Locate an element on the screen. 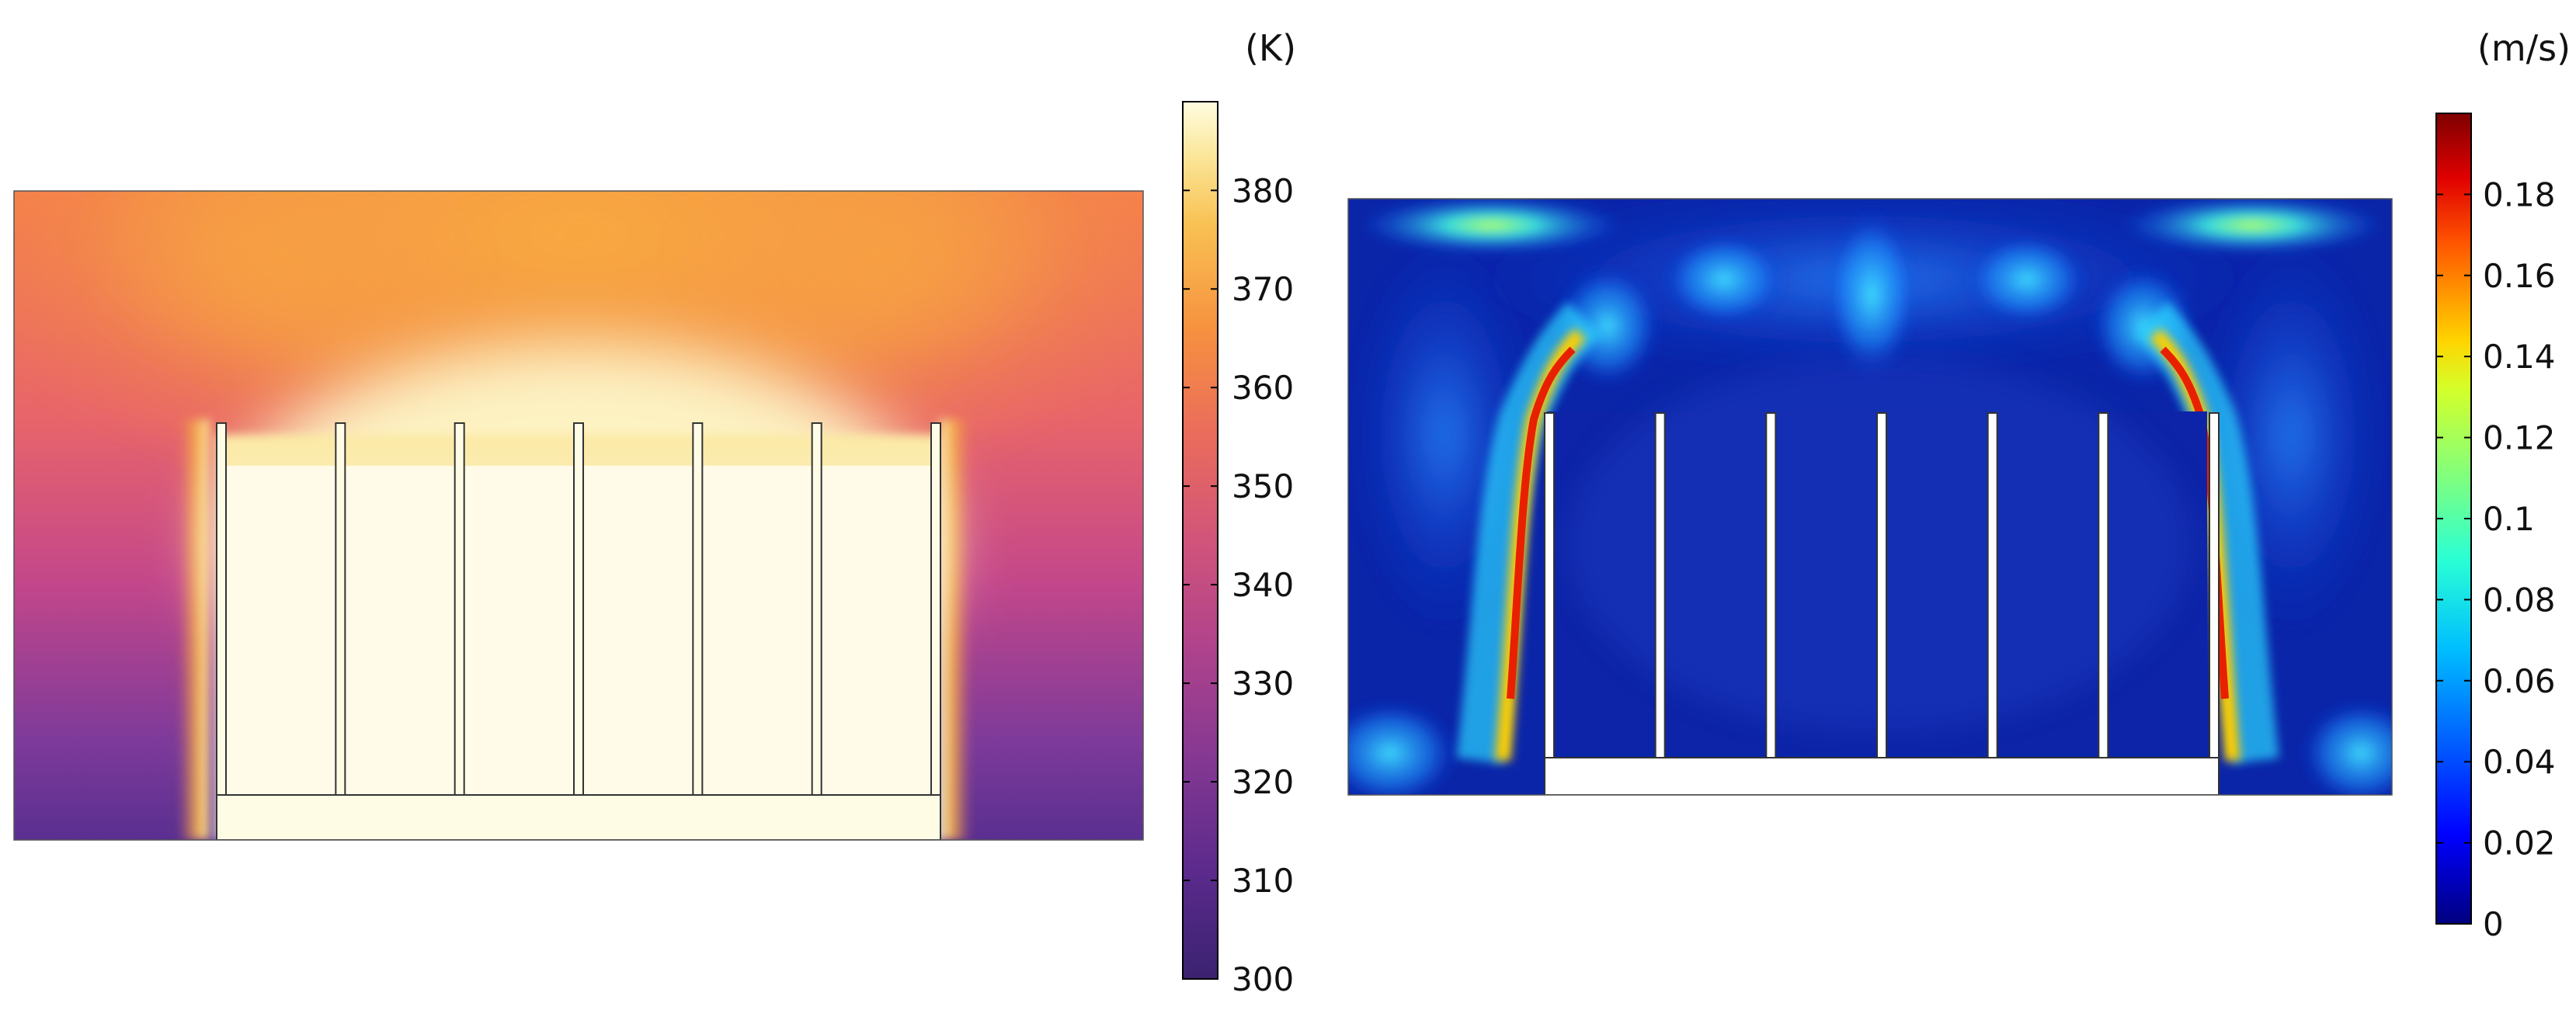  velocity-tick-label: 0.04 is located at coordinates (2519, 762).